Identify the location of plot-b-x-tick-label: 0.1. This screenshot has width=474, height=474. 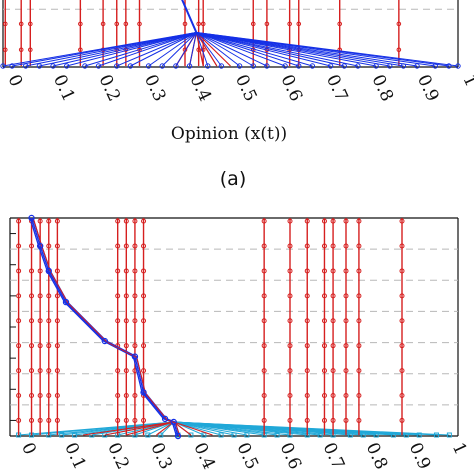
(75, 456).